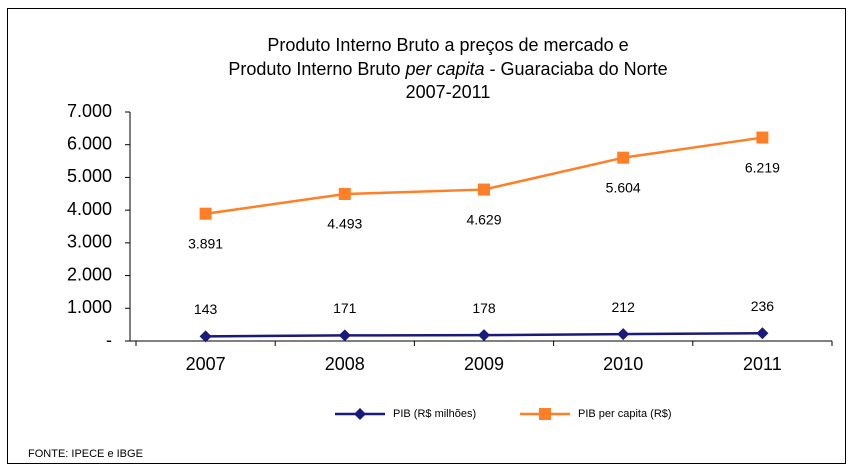 The image size is (853, 471). I want to click on data-label: 4.493, so click(344, 224).